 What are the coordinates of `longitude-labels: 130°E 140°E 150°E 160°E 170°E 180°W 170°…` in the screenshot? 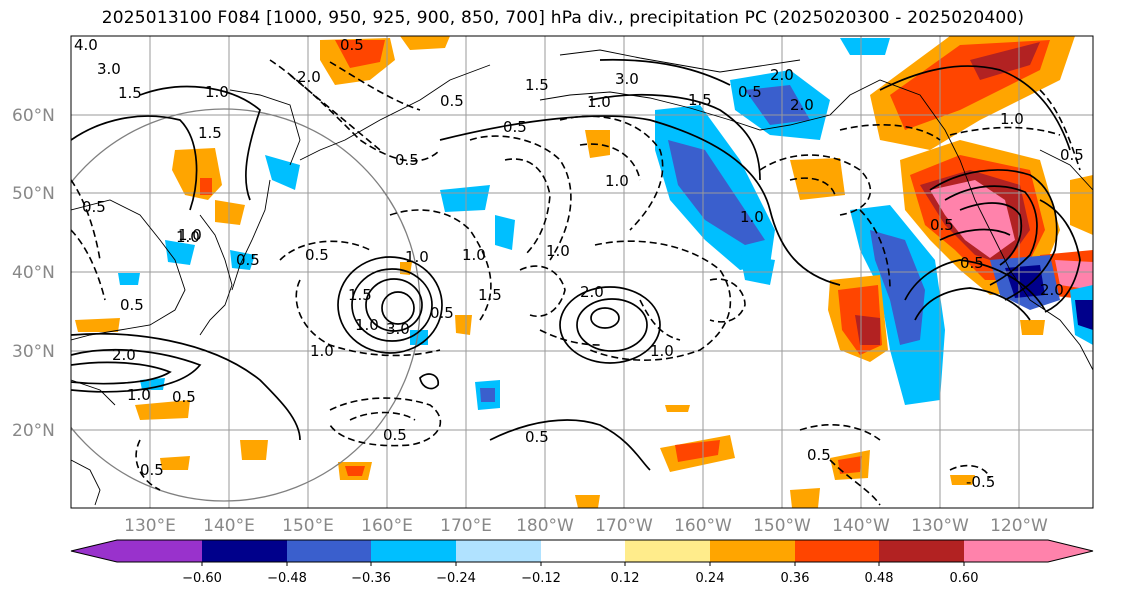 It's located at (586, 526).